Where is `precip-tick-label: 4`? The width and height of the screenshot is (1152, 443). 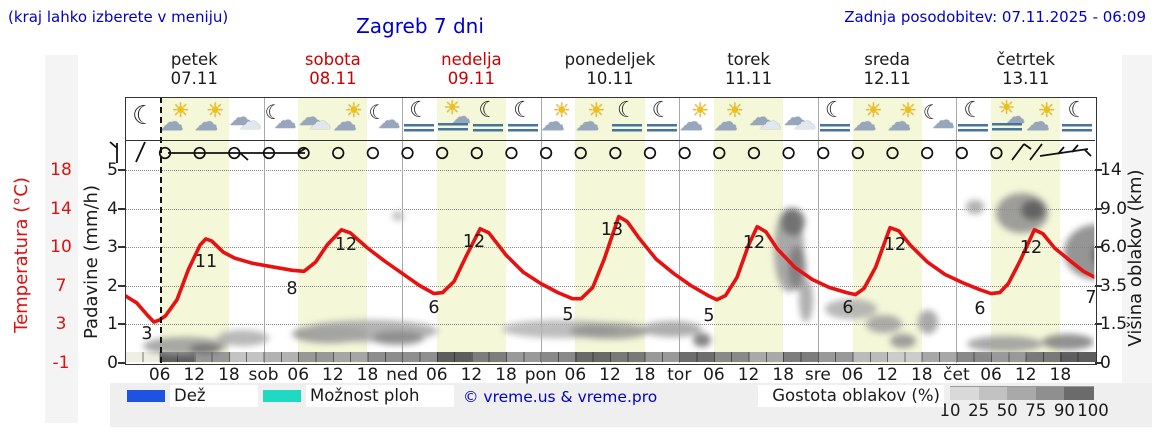 precip-tick-label: 4 is located at coordinates (112, 208).